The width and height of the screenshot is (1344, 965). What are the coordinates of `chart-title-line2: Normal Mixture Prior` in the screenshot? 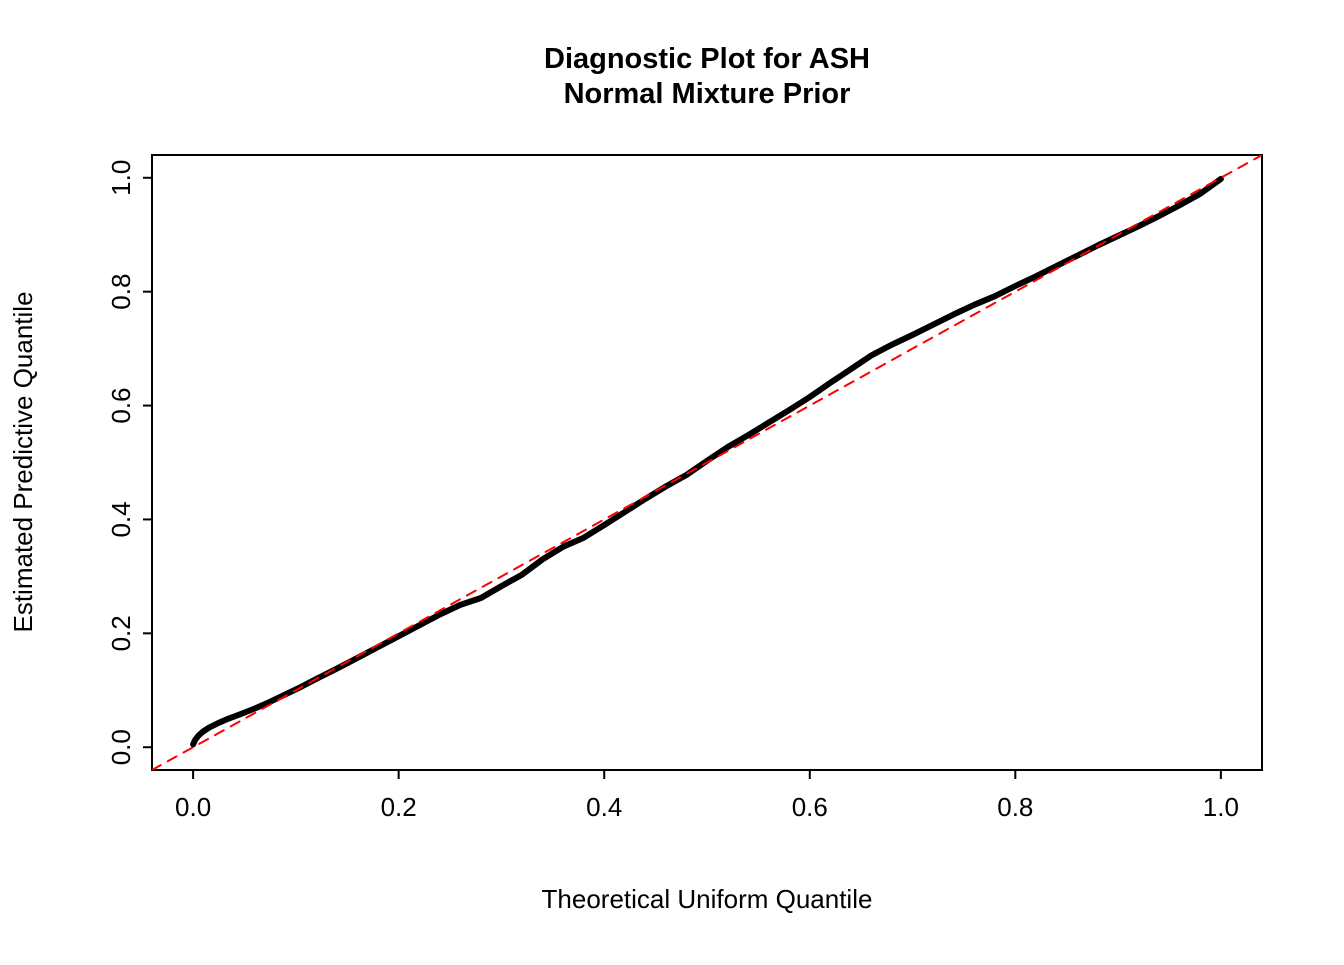 It's located at (707, 94).